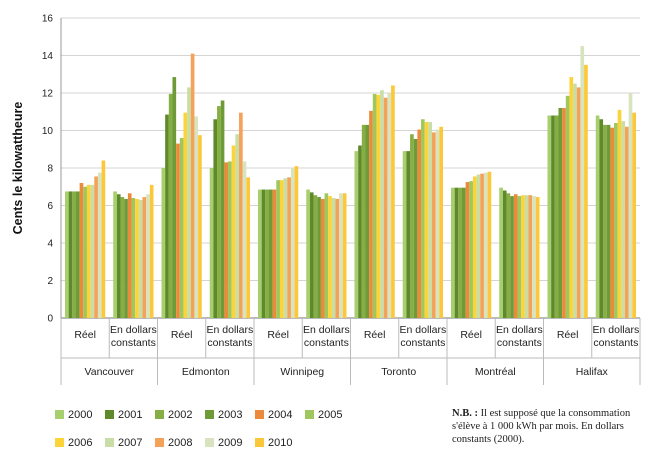  Describe the element at coordinates (244, 239) in the screenshot. I see `bar-edmonton-constants-2009` at that location.